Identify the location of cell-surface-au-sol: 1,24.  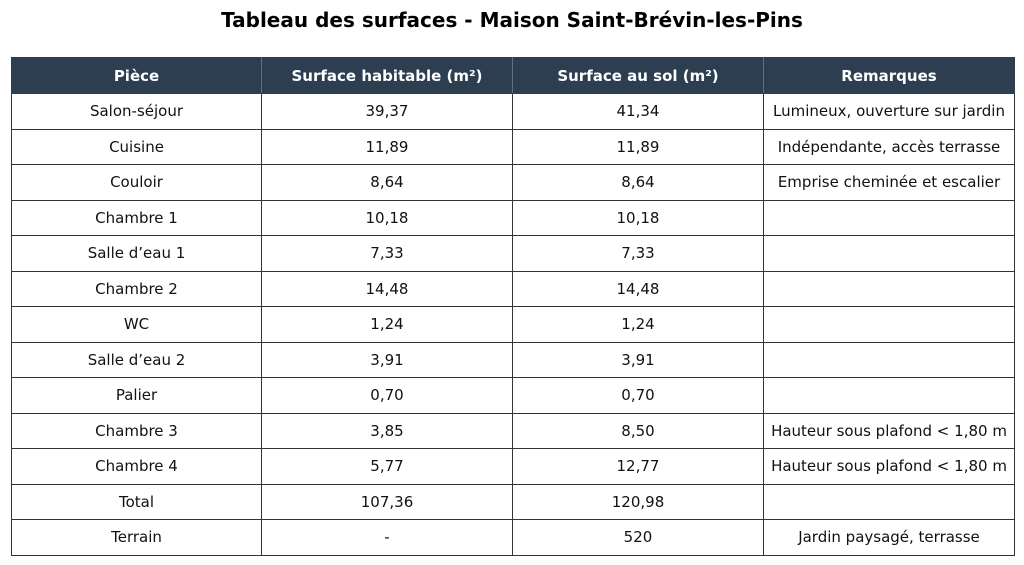
(638, 324).